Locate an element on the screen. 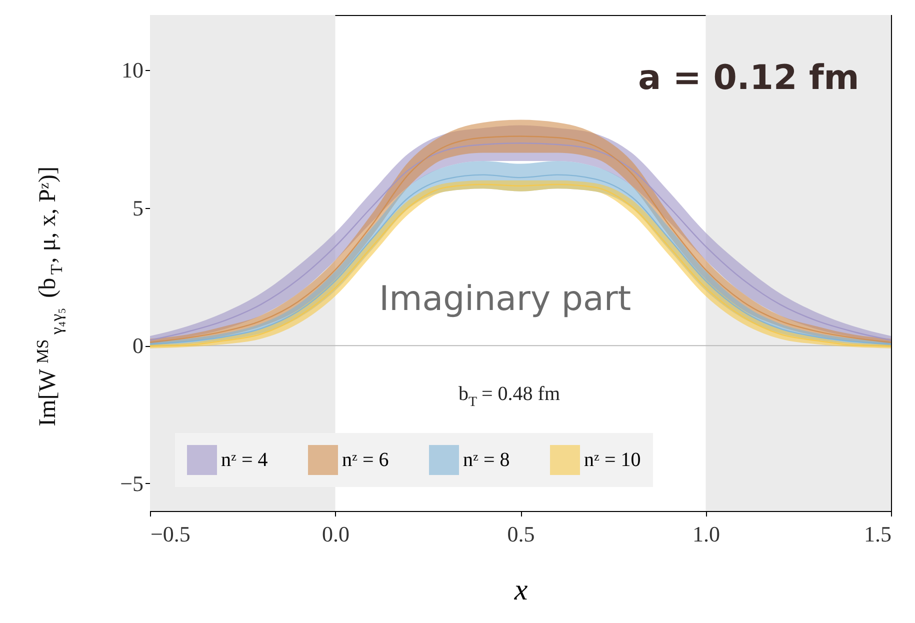  legend-label: nᶻ = 6 is located at coordinates (365, 460).